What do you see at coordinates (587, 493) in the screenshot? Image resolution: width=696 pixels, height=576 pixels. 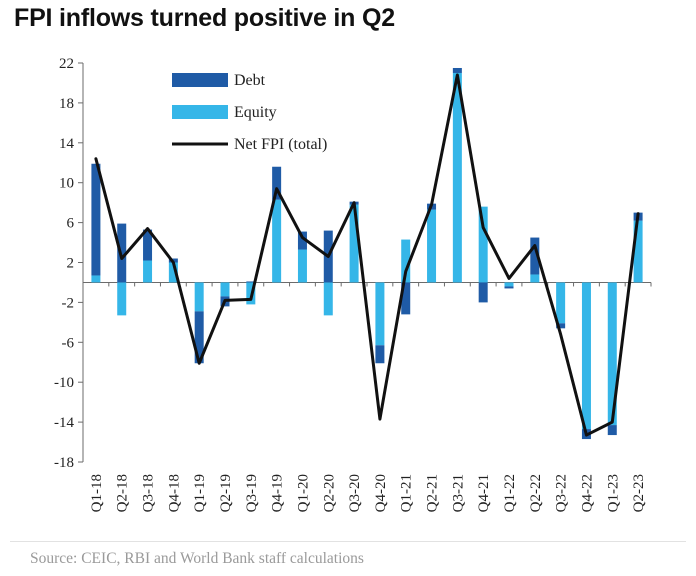 I see `x-tick-label: Q4-22` at bounding box center [587, 493].